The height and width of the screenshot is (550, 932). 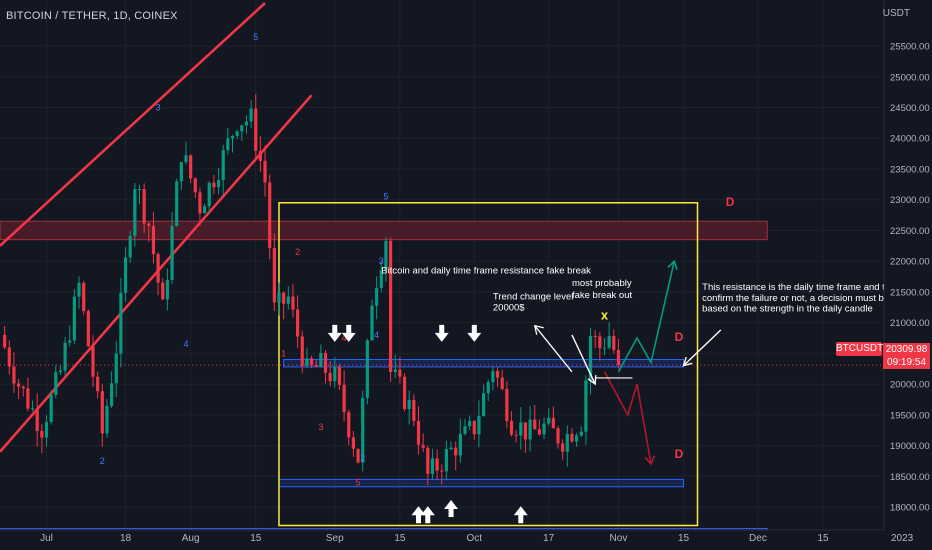 What do you see at coordinates (910, 415) in the screenshot?
I see `y-tick-label: 19500.00` at bounding box center [910, 415].